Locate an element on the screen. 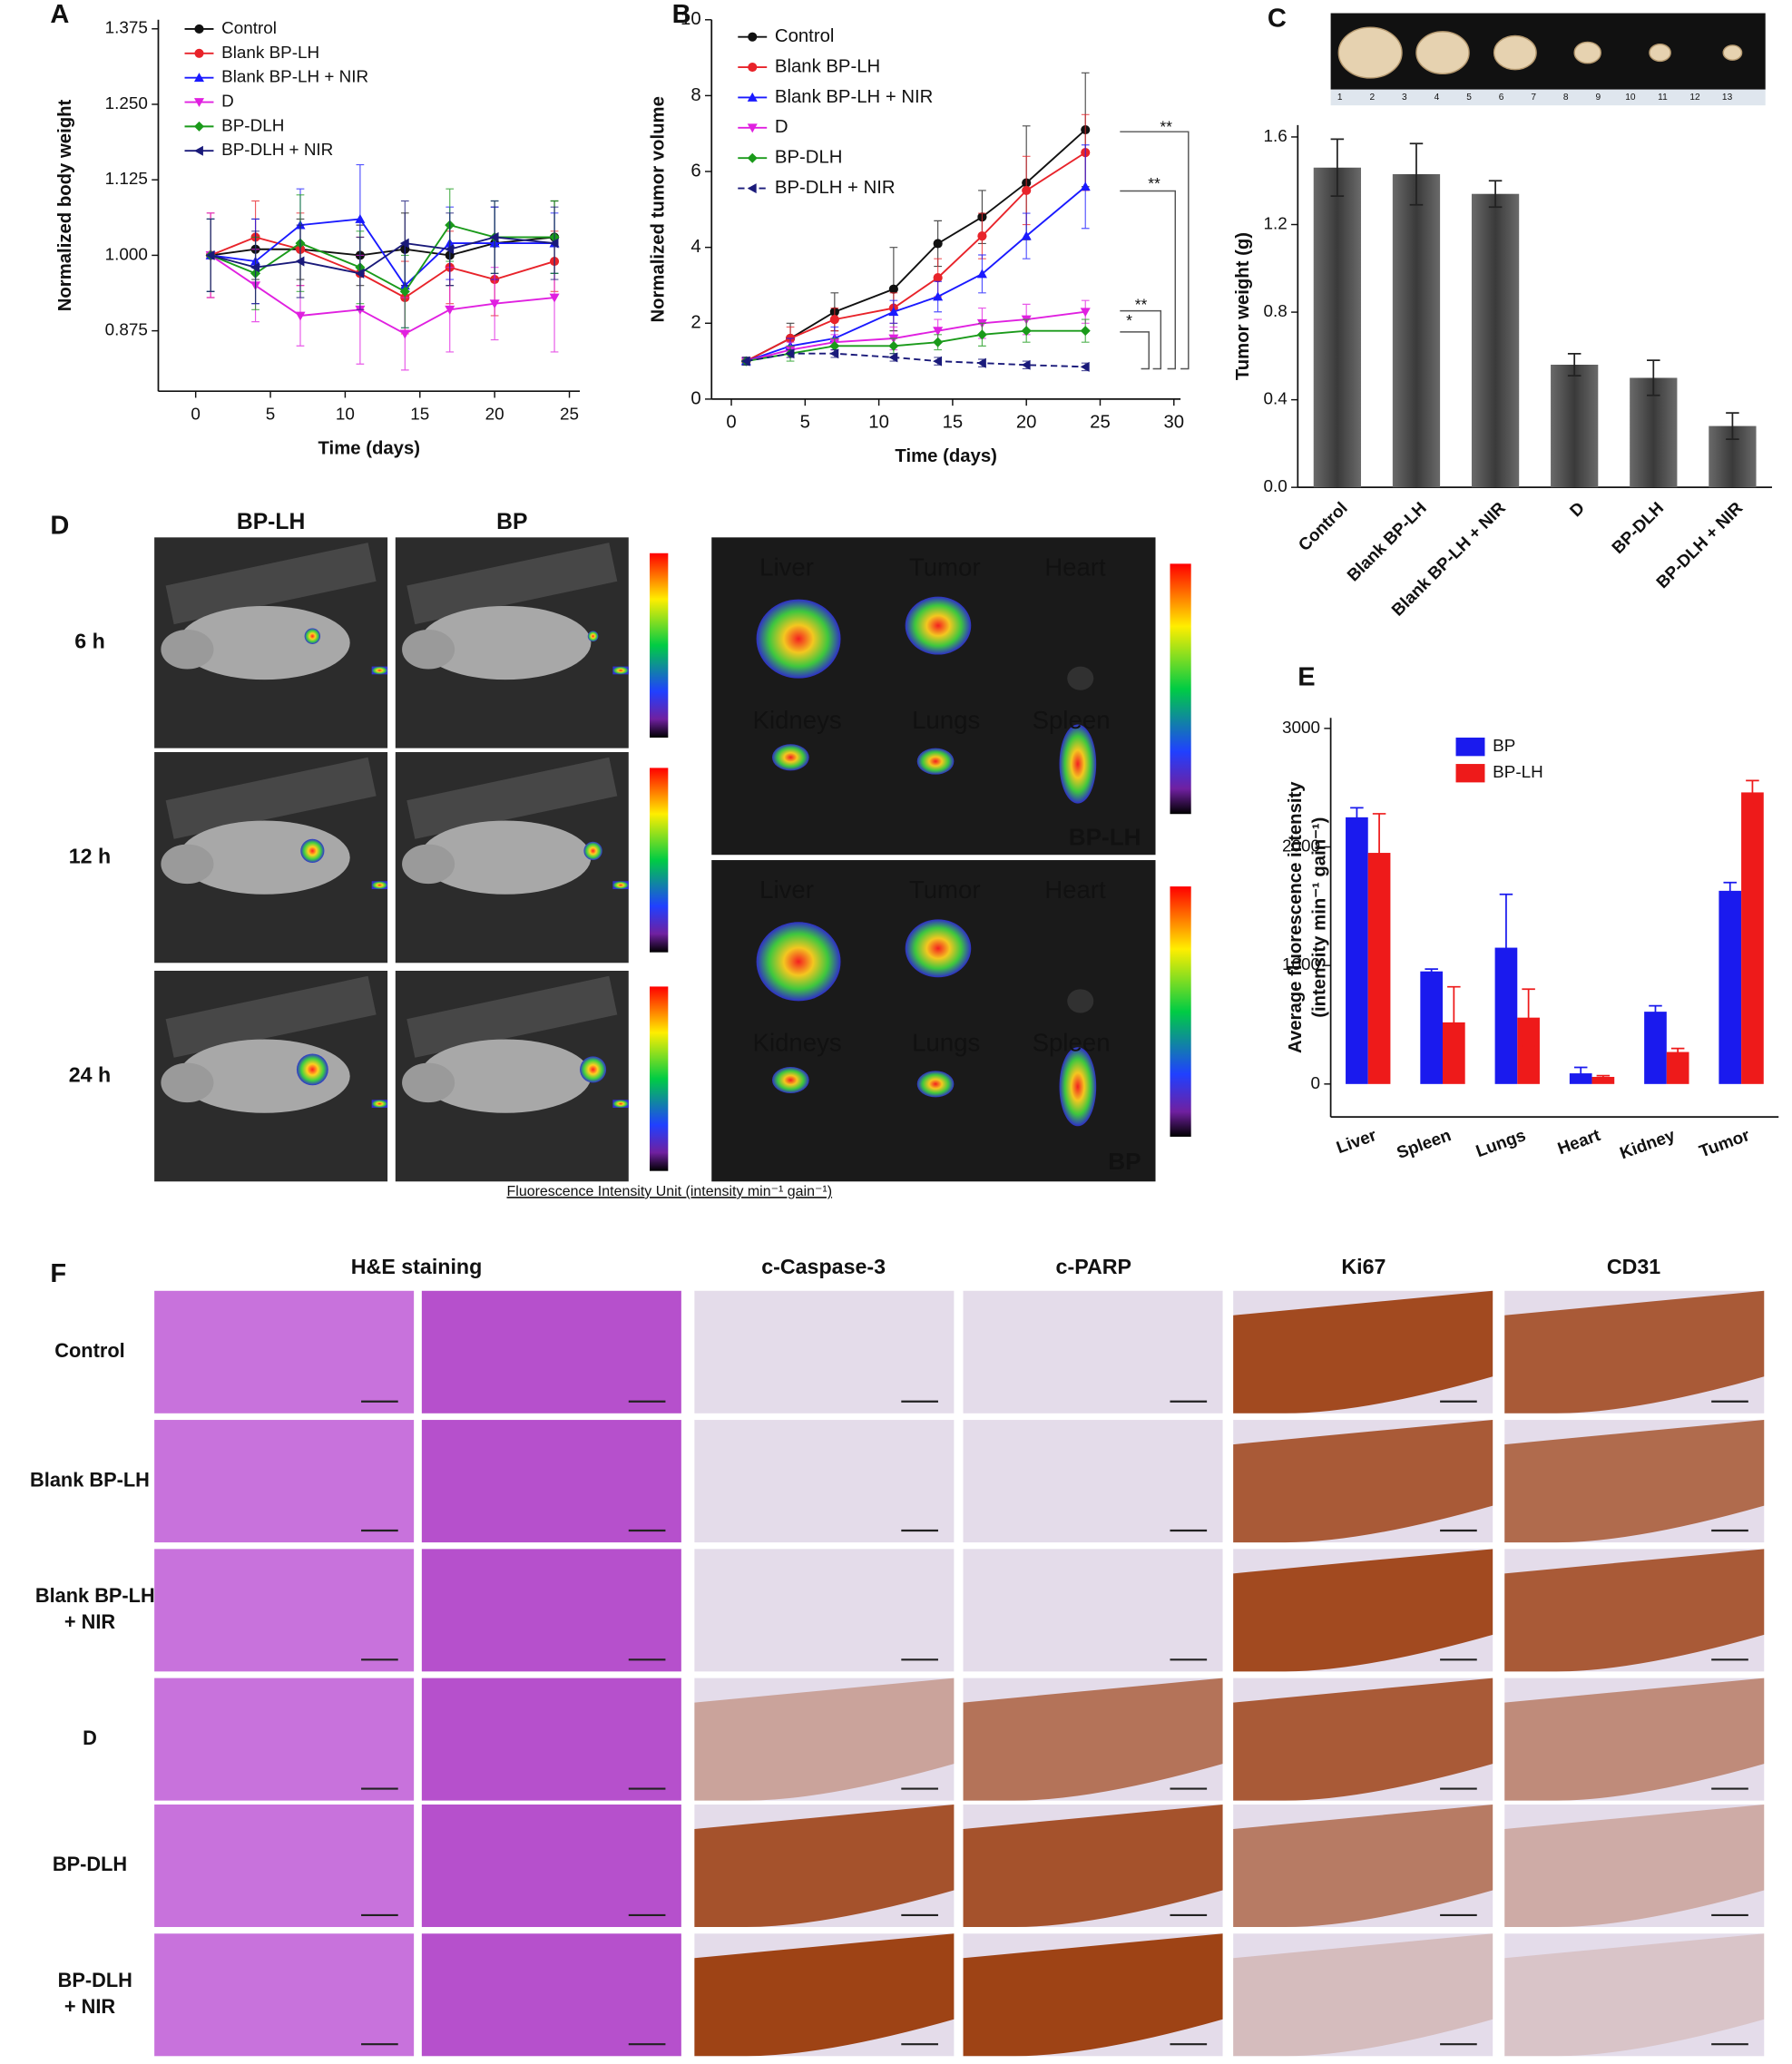 The image size is (1792, 2064). y-tick-label: 2 is located at coordinates (695, 323).